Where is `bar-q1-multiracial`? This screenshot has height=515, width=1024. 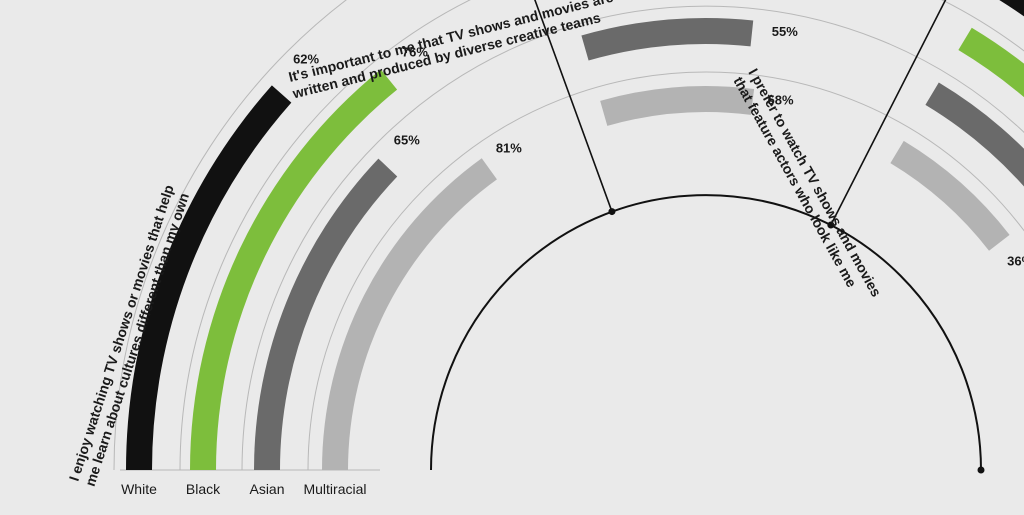 bar-q1-multiracial is located at coordinates (409, 314).